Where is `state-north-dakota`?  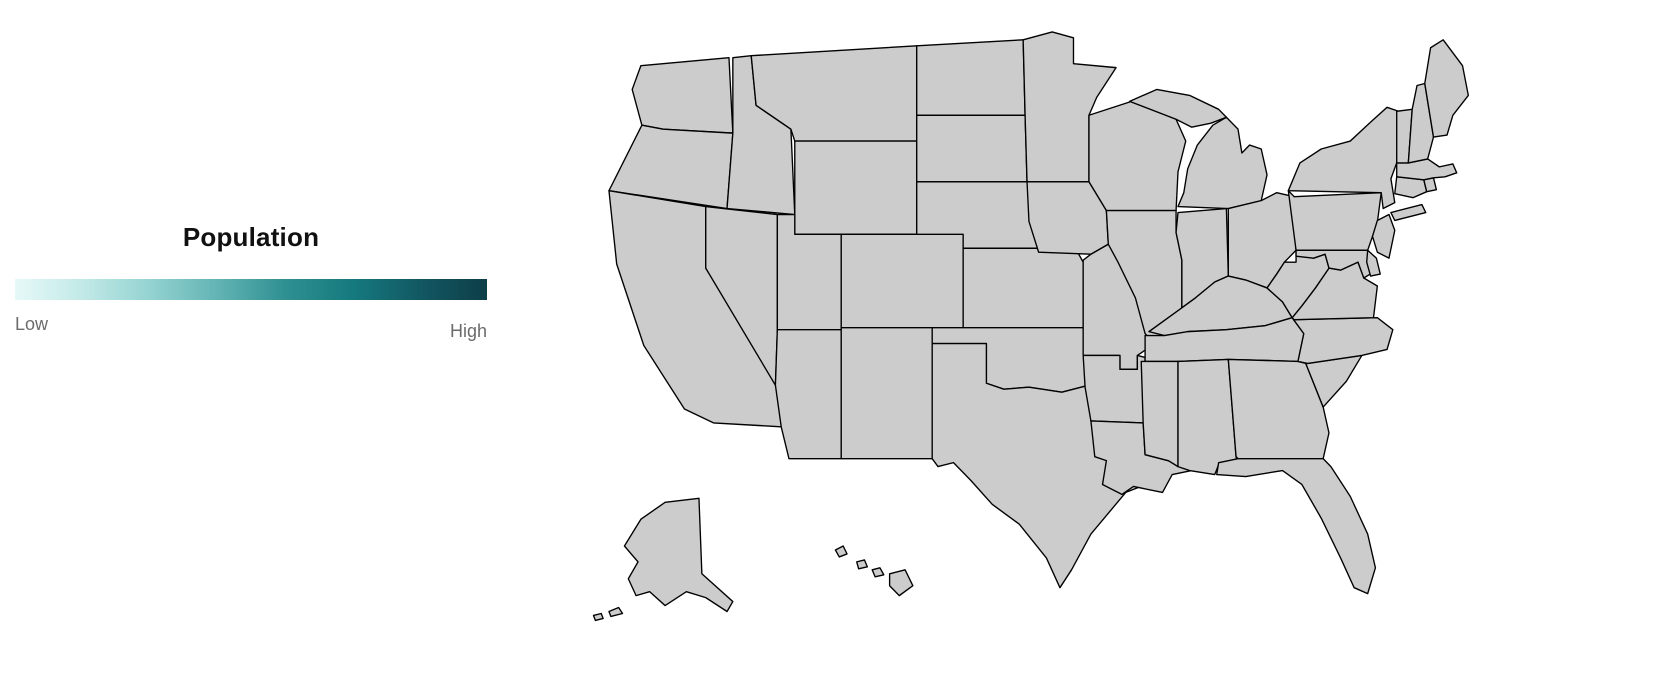
state-north-dakota is located at coordinates (971, 77).